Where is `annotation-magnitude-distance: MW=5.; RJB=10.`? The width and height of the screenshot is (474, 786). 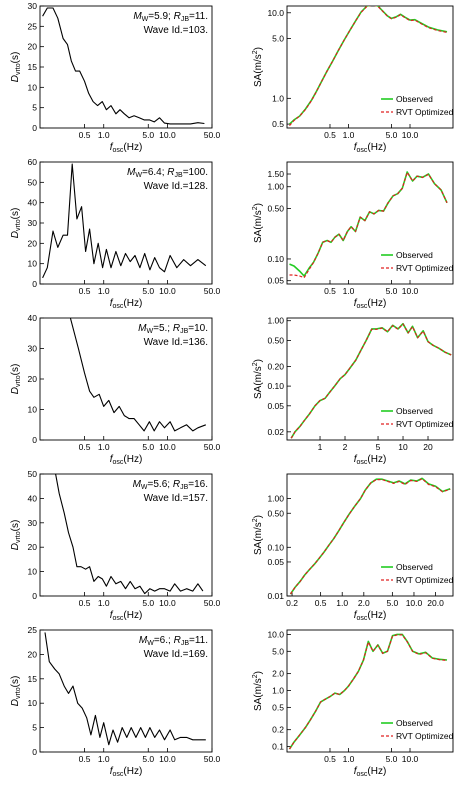
annotation-magnitude-distance: MW=5.; RJB=10. is located at coordinates (173, 329).